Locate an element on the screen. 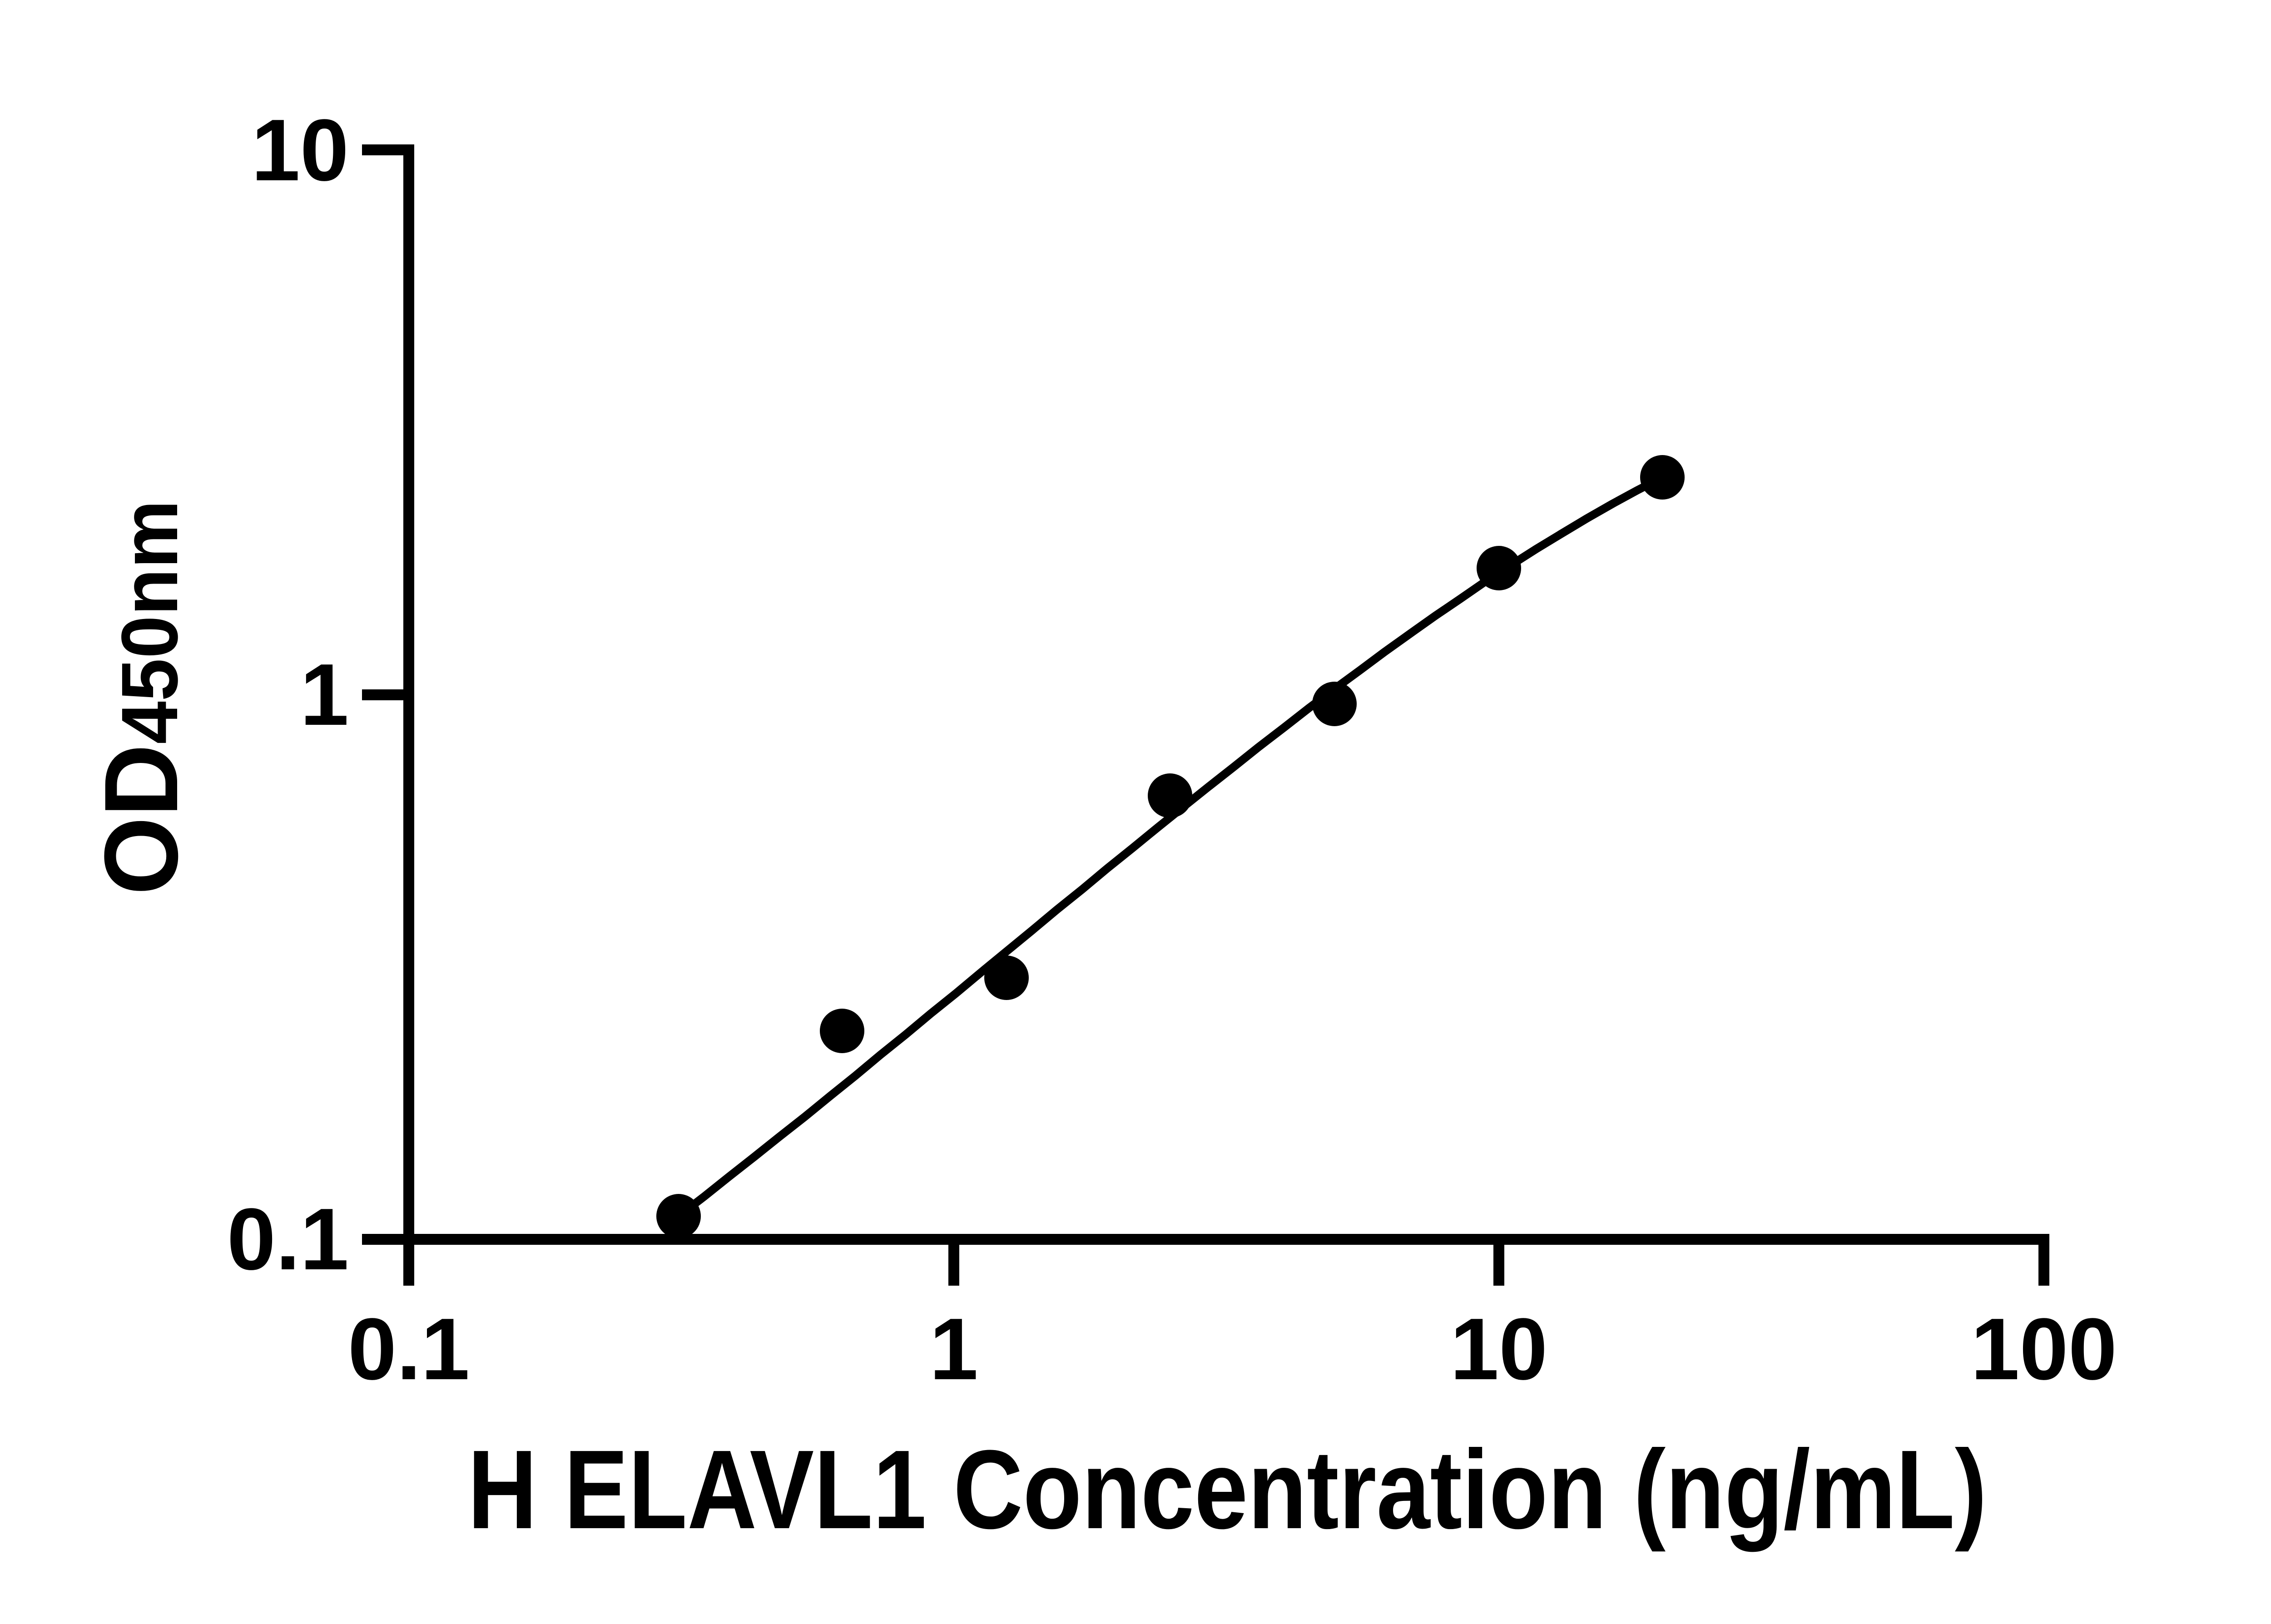 The image size is (2271, 1624). svg-text: OD450nm is located at coordinates (141, 697).